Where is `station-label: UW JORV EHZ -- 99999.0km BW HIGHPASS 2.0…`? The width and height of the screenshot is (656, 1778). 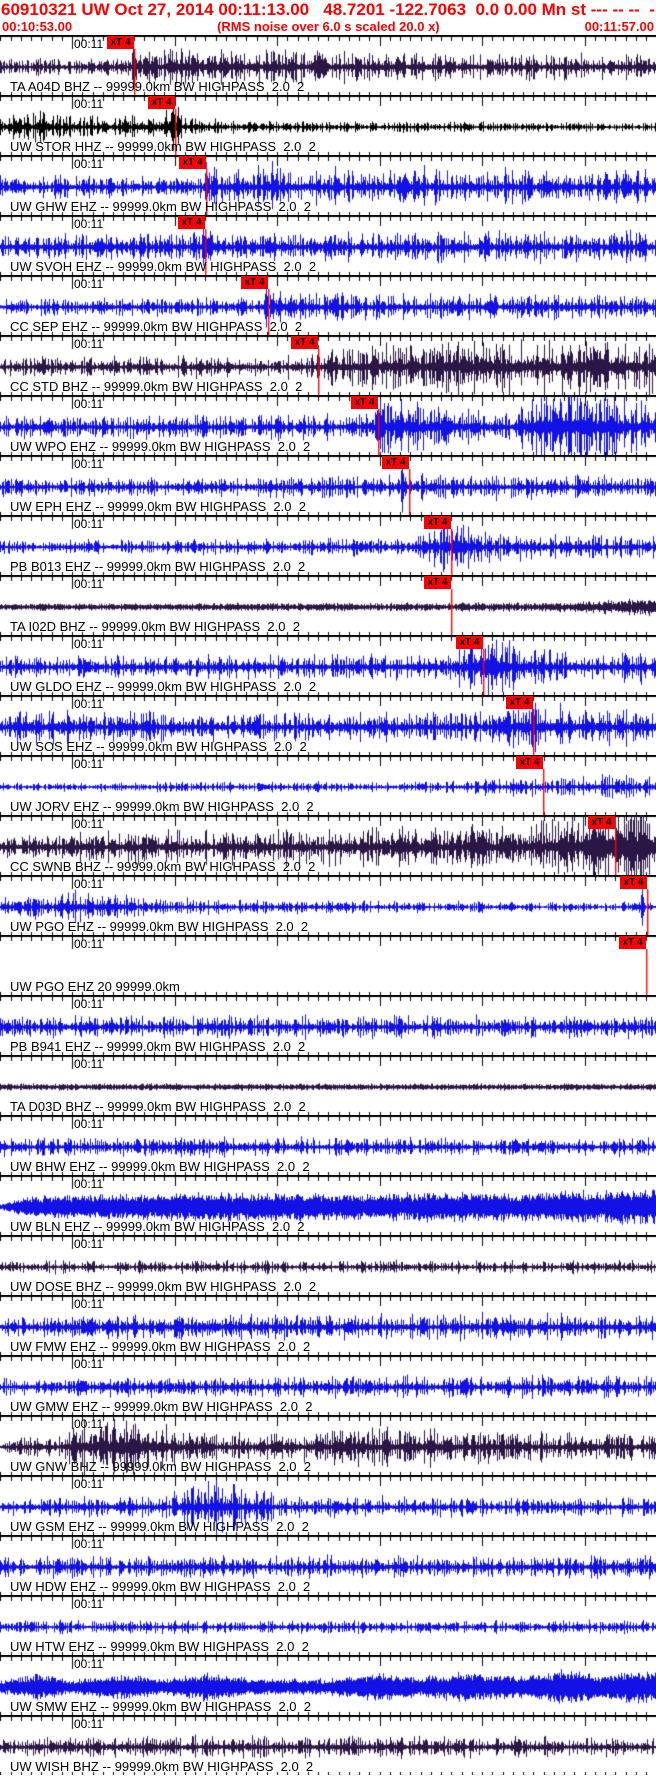 station-label: UW JORV EHZ -- 99999.0km BW HIGHPASS 2.0… is located at coordinates (162, 806).